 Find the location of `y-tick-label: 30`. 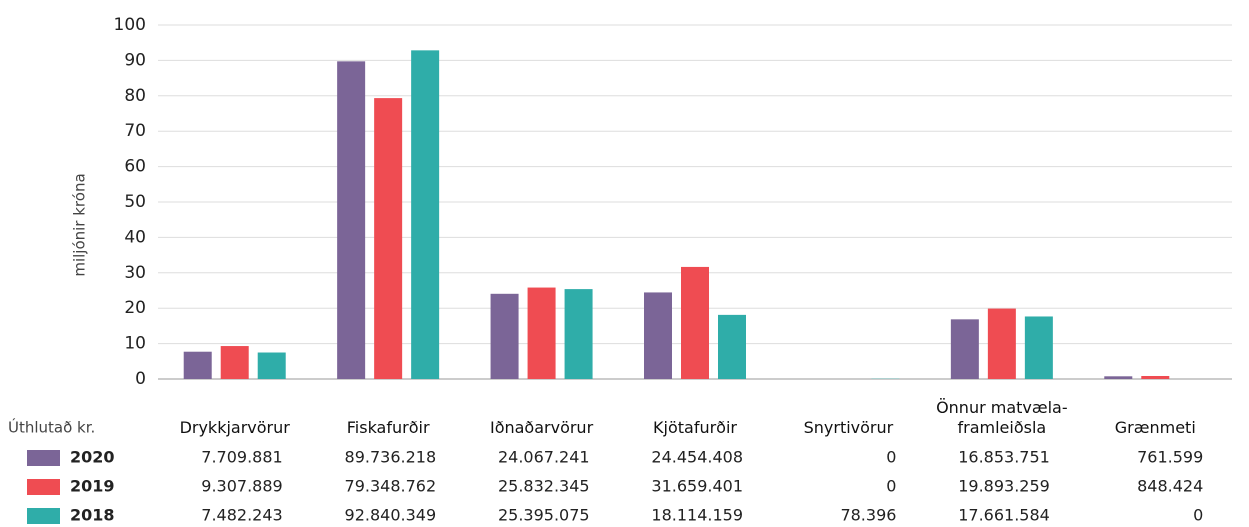

y-tick-label: 30 is located at coordinates (135, 273).